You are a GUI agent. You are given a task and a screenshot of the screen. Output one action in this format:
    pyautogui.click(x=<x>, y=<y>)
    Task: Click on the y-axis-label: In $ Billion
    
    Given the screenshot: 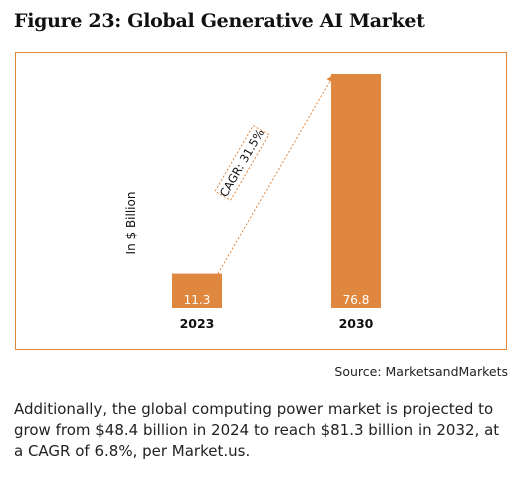 What is the action you would take?
    pyautogui.click(x=131, y=223)
    